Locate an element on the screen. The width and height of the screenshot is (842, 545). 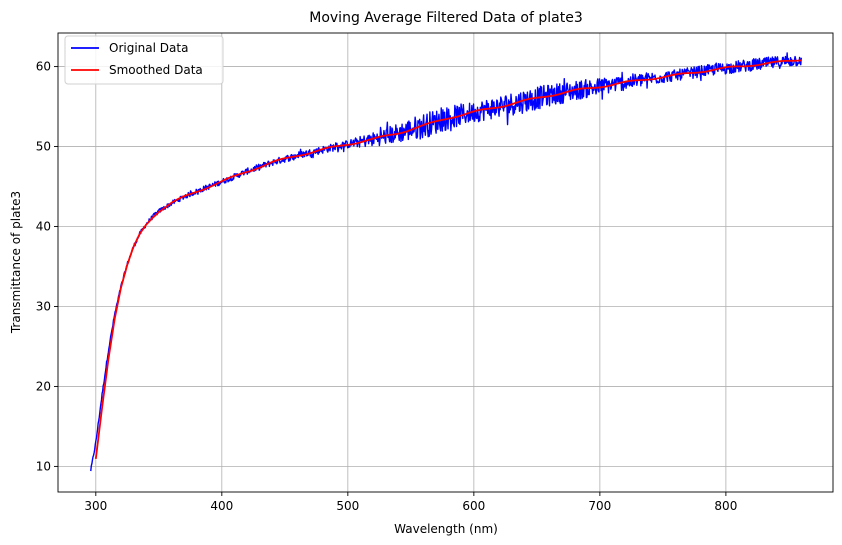
y-tick-label: 40 is located at coordinates (43, 227).